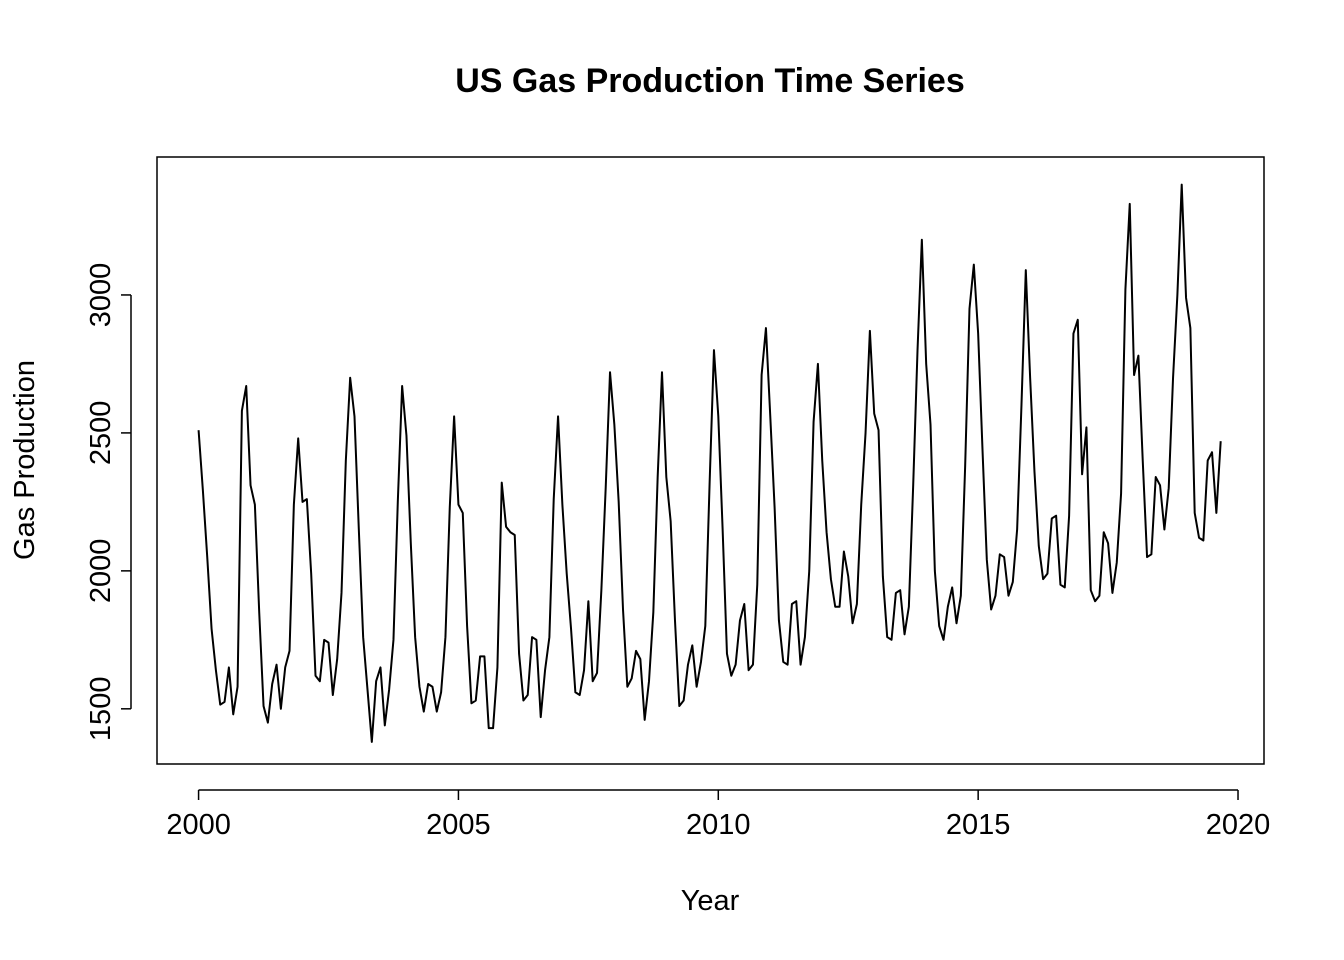  I want to click on y-tick-label: 1500, so click(101, 709).